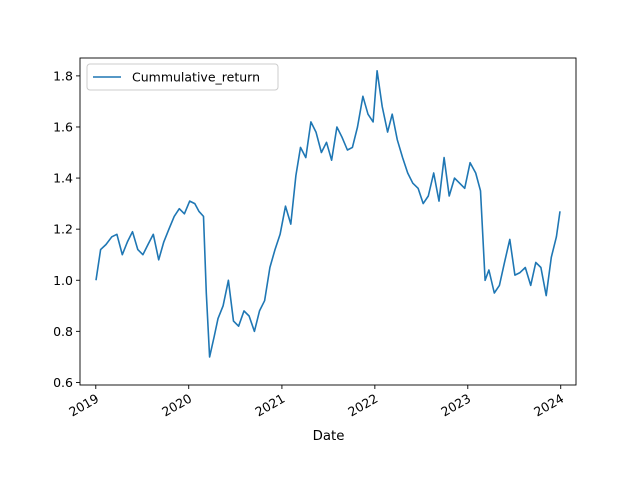 This screenshot has height=480, width=640. Describe the element at coordinates (63, 229) in the screenshot. I see `y-tick-label: 1.2` at that location.